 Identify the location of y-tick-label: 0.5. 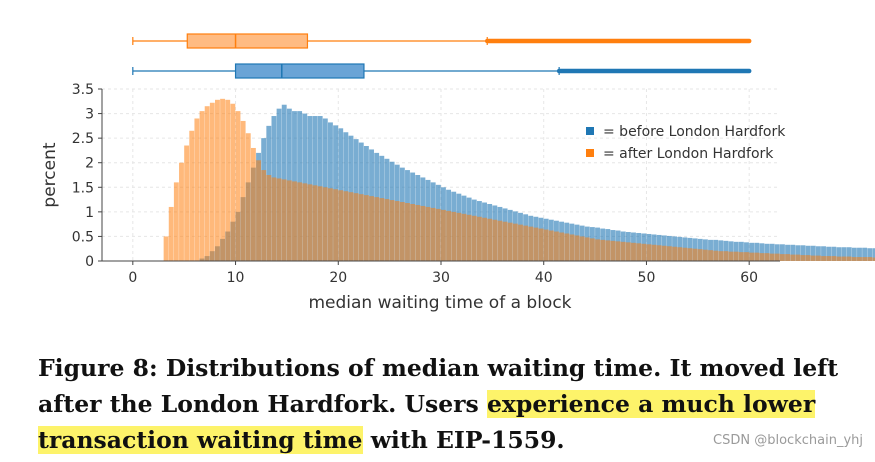
(83, 237).